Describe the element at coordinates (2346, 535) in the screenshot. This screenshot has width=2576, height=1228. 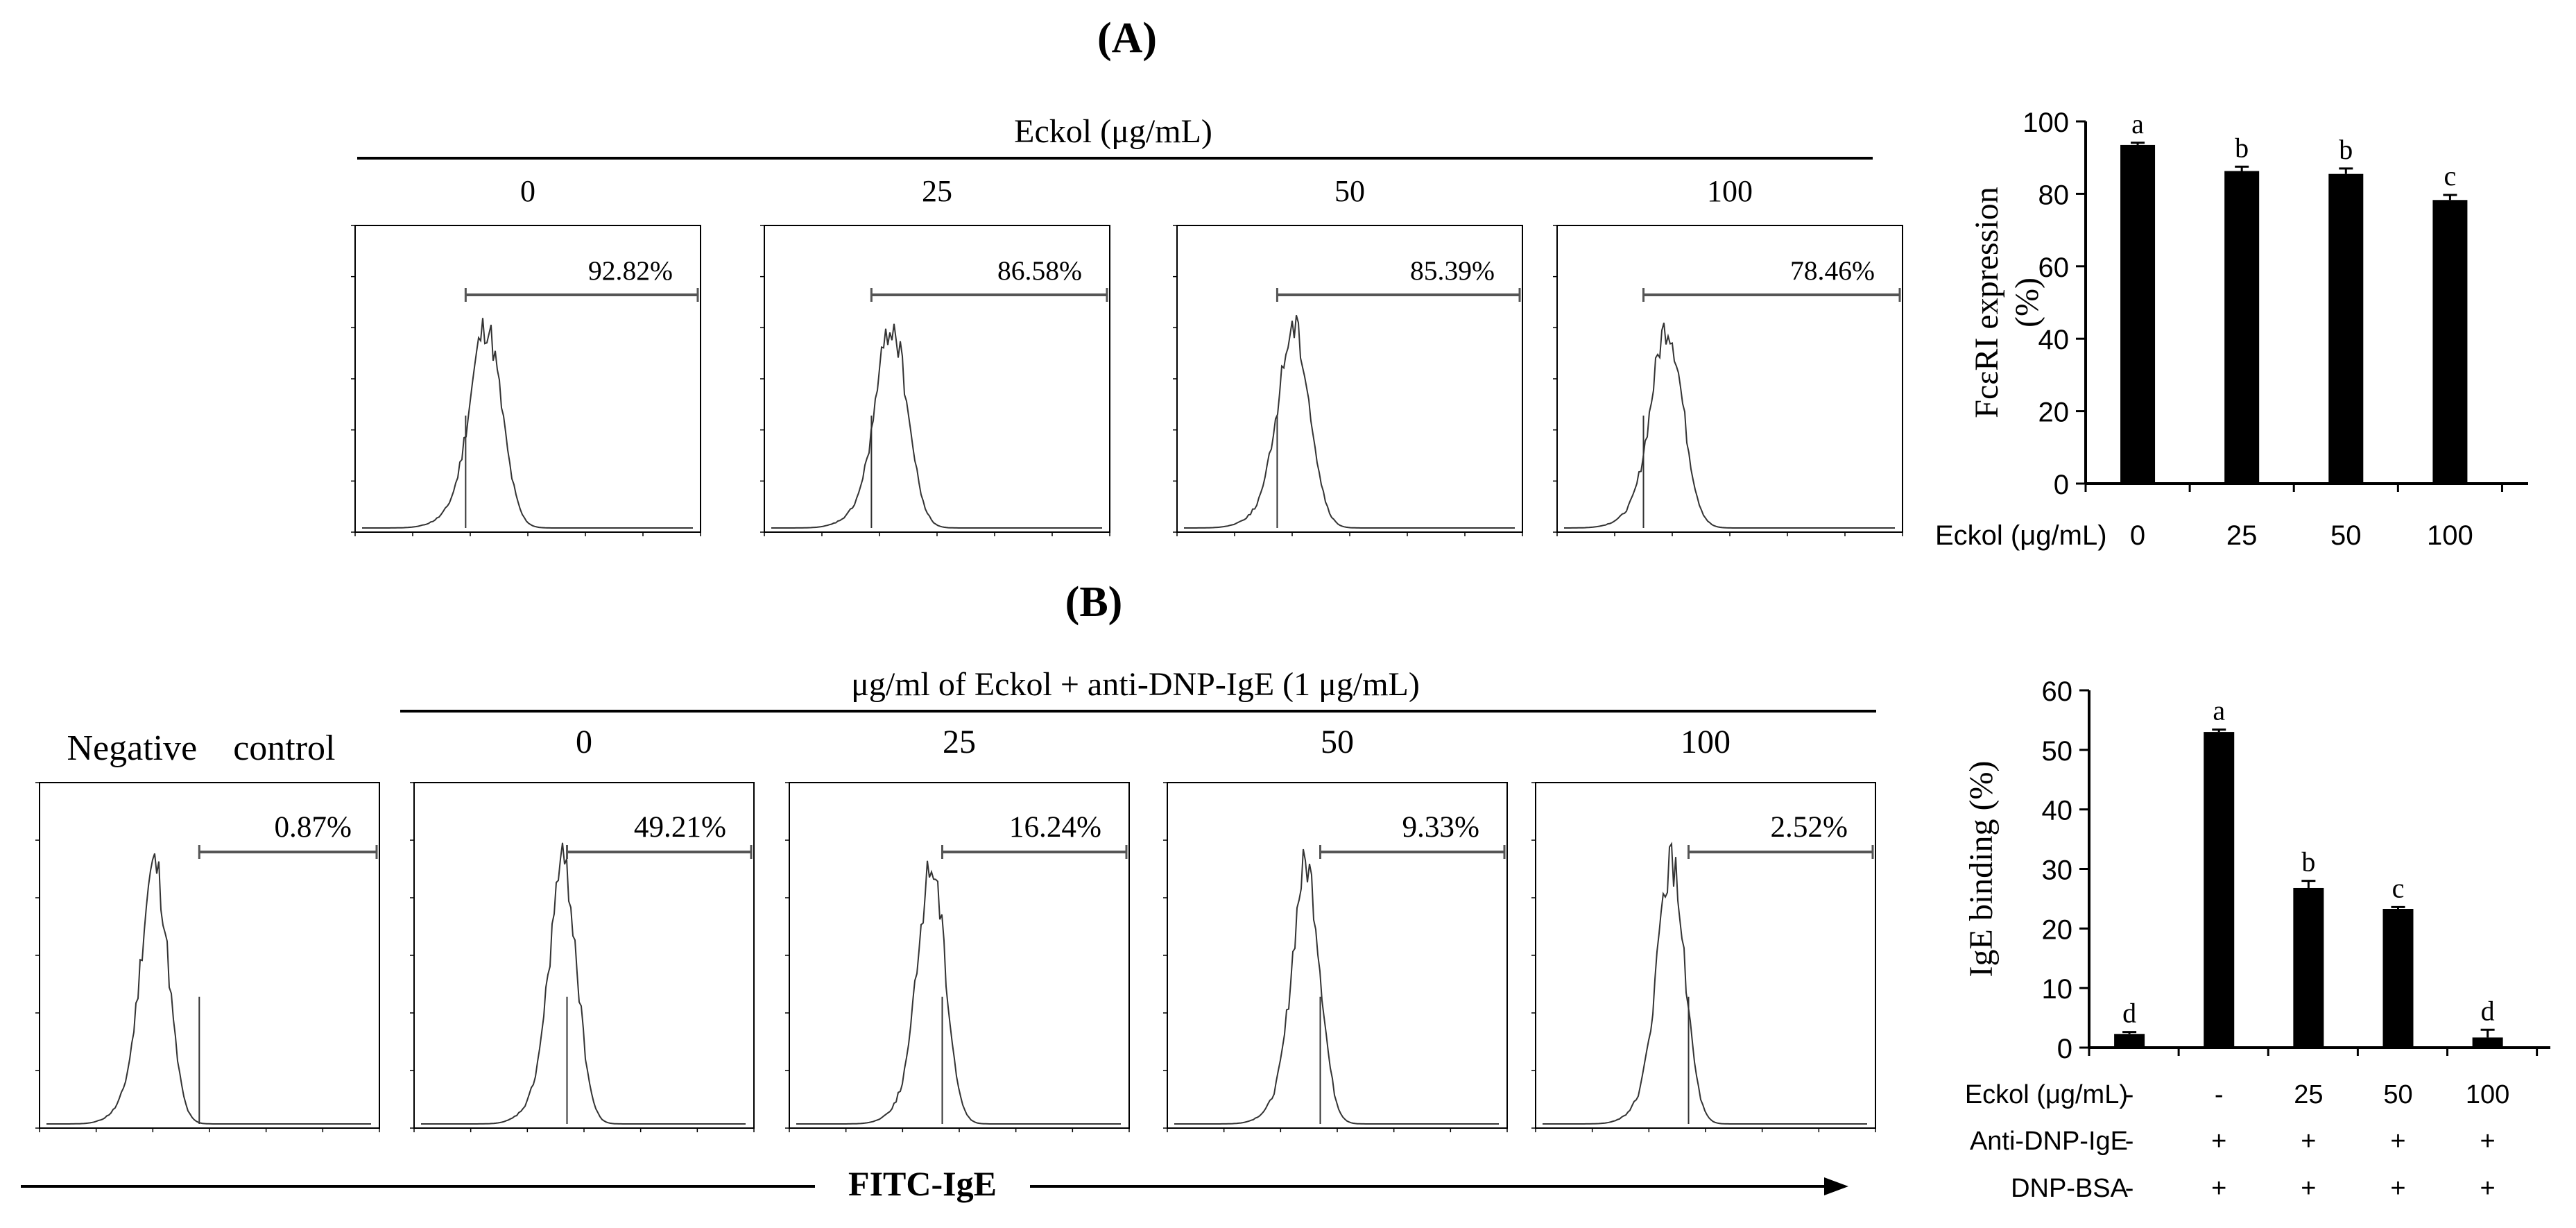
I see `chart-a-category-label: 50` at that location.